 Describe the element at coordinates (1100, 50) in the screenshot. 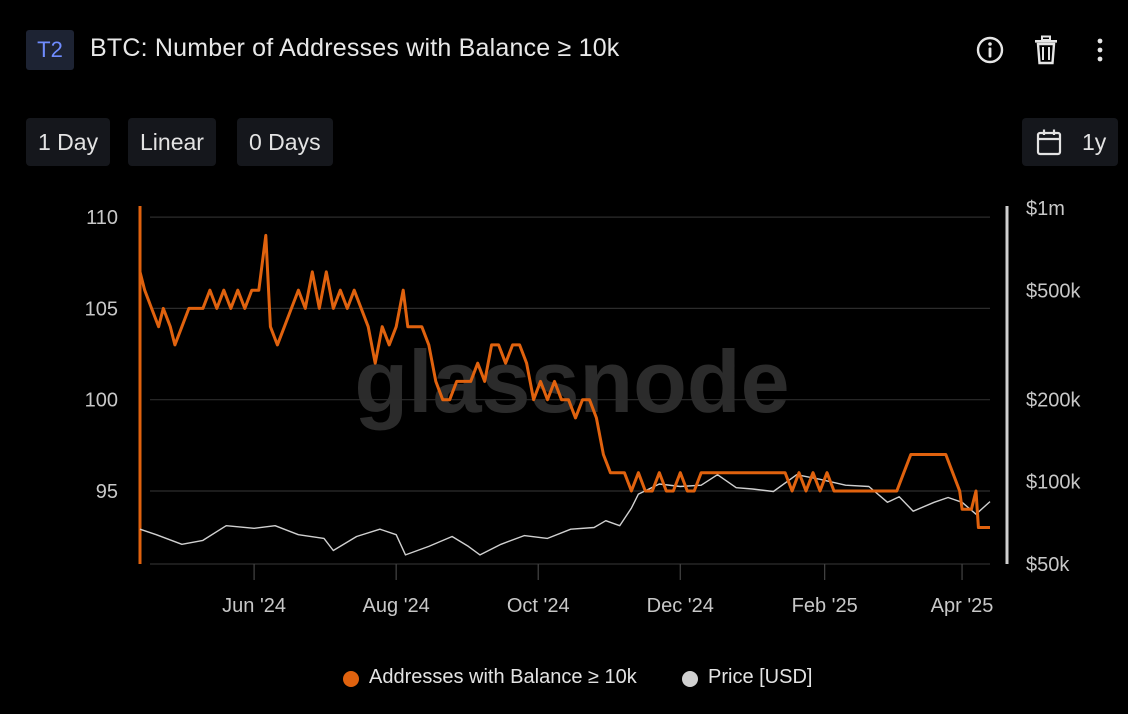

I see `more-vertical-icon` at that location.